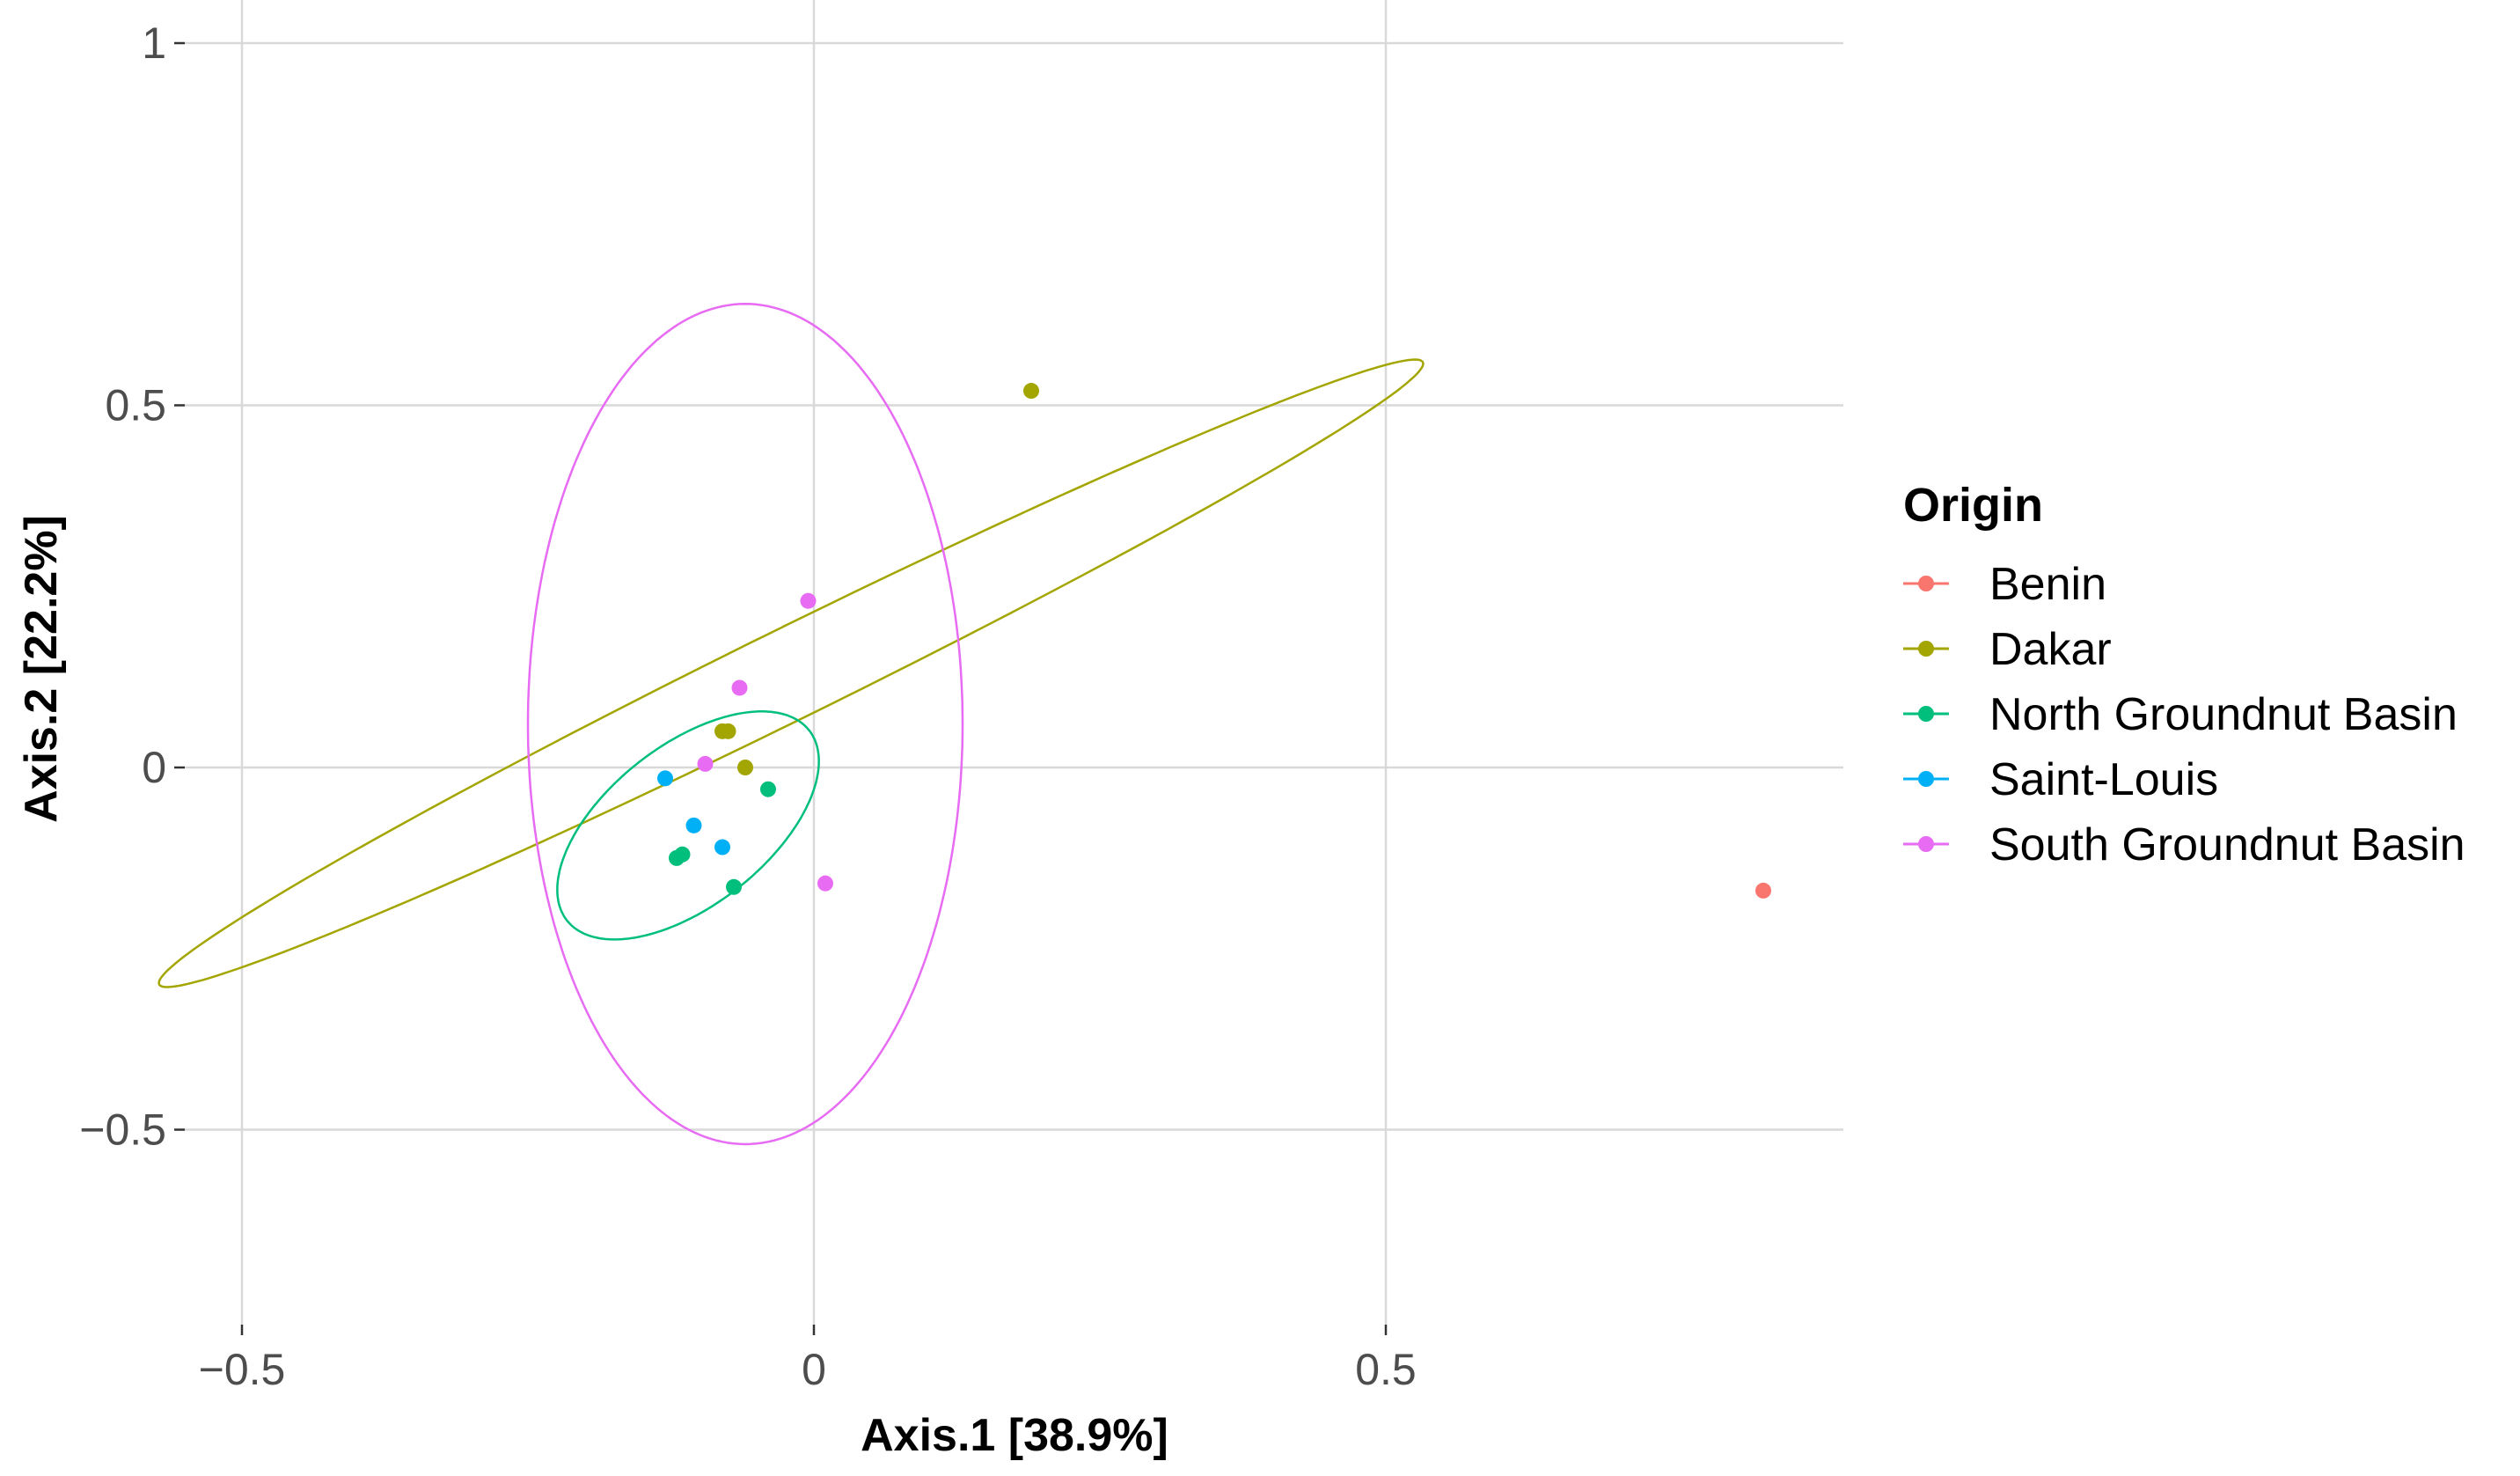  What do you see at coordinates (1014, 1435) in the screenshot?
I see `x-axis-title: Axis.1 [38.9%]` at bounding box center [1014, 1435].